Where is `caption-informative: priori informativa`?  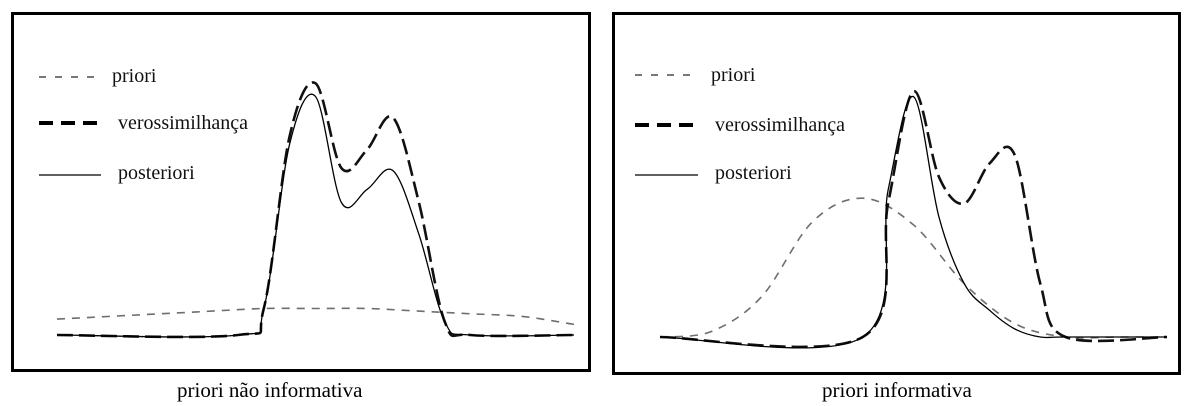
caption-informative: priori informativa is located at coordinates (897, 390).